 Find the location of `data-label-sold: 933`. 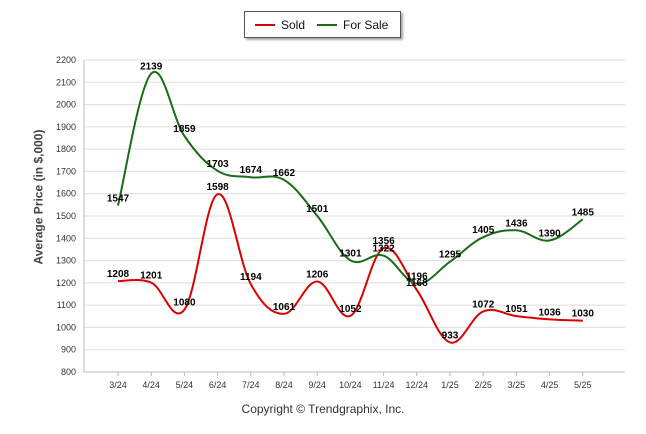

data-label-sold: 933 is located at coordinates (450, 335).